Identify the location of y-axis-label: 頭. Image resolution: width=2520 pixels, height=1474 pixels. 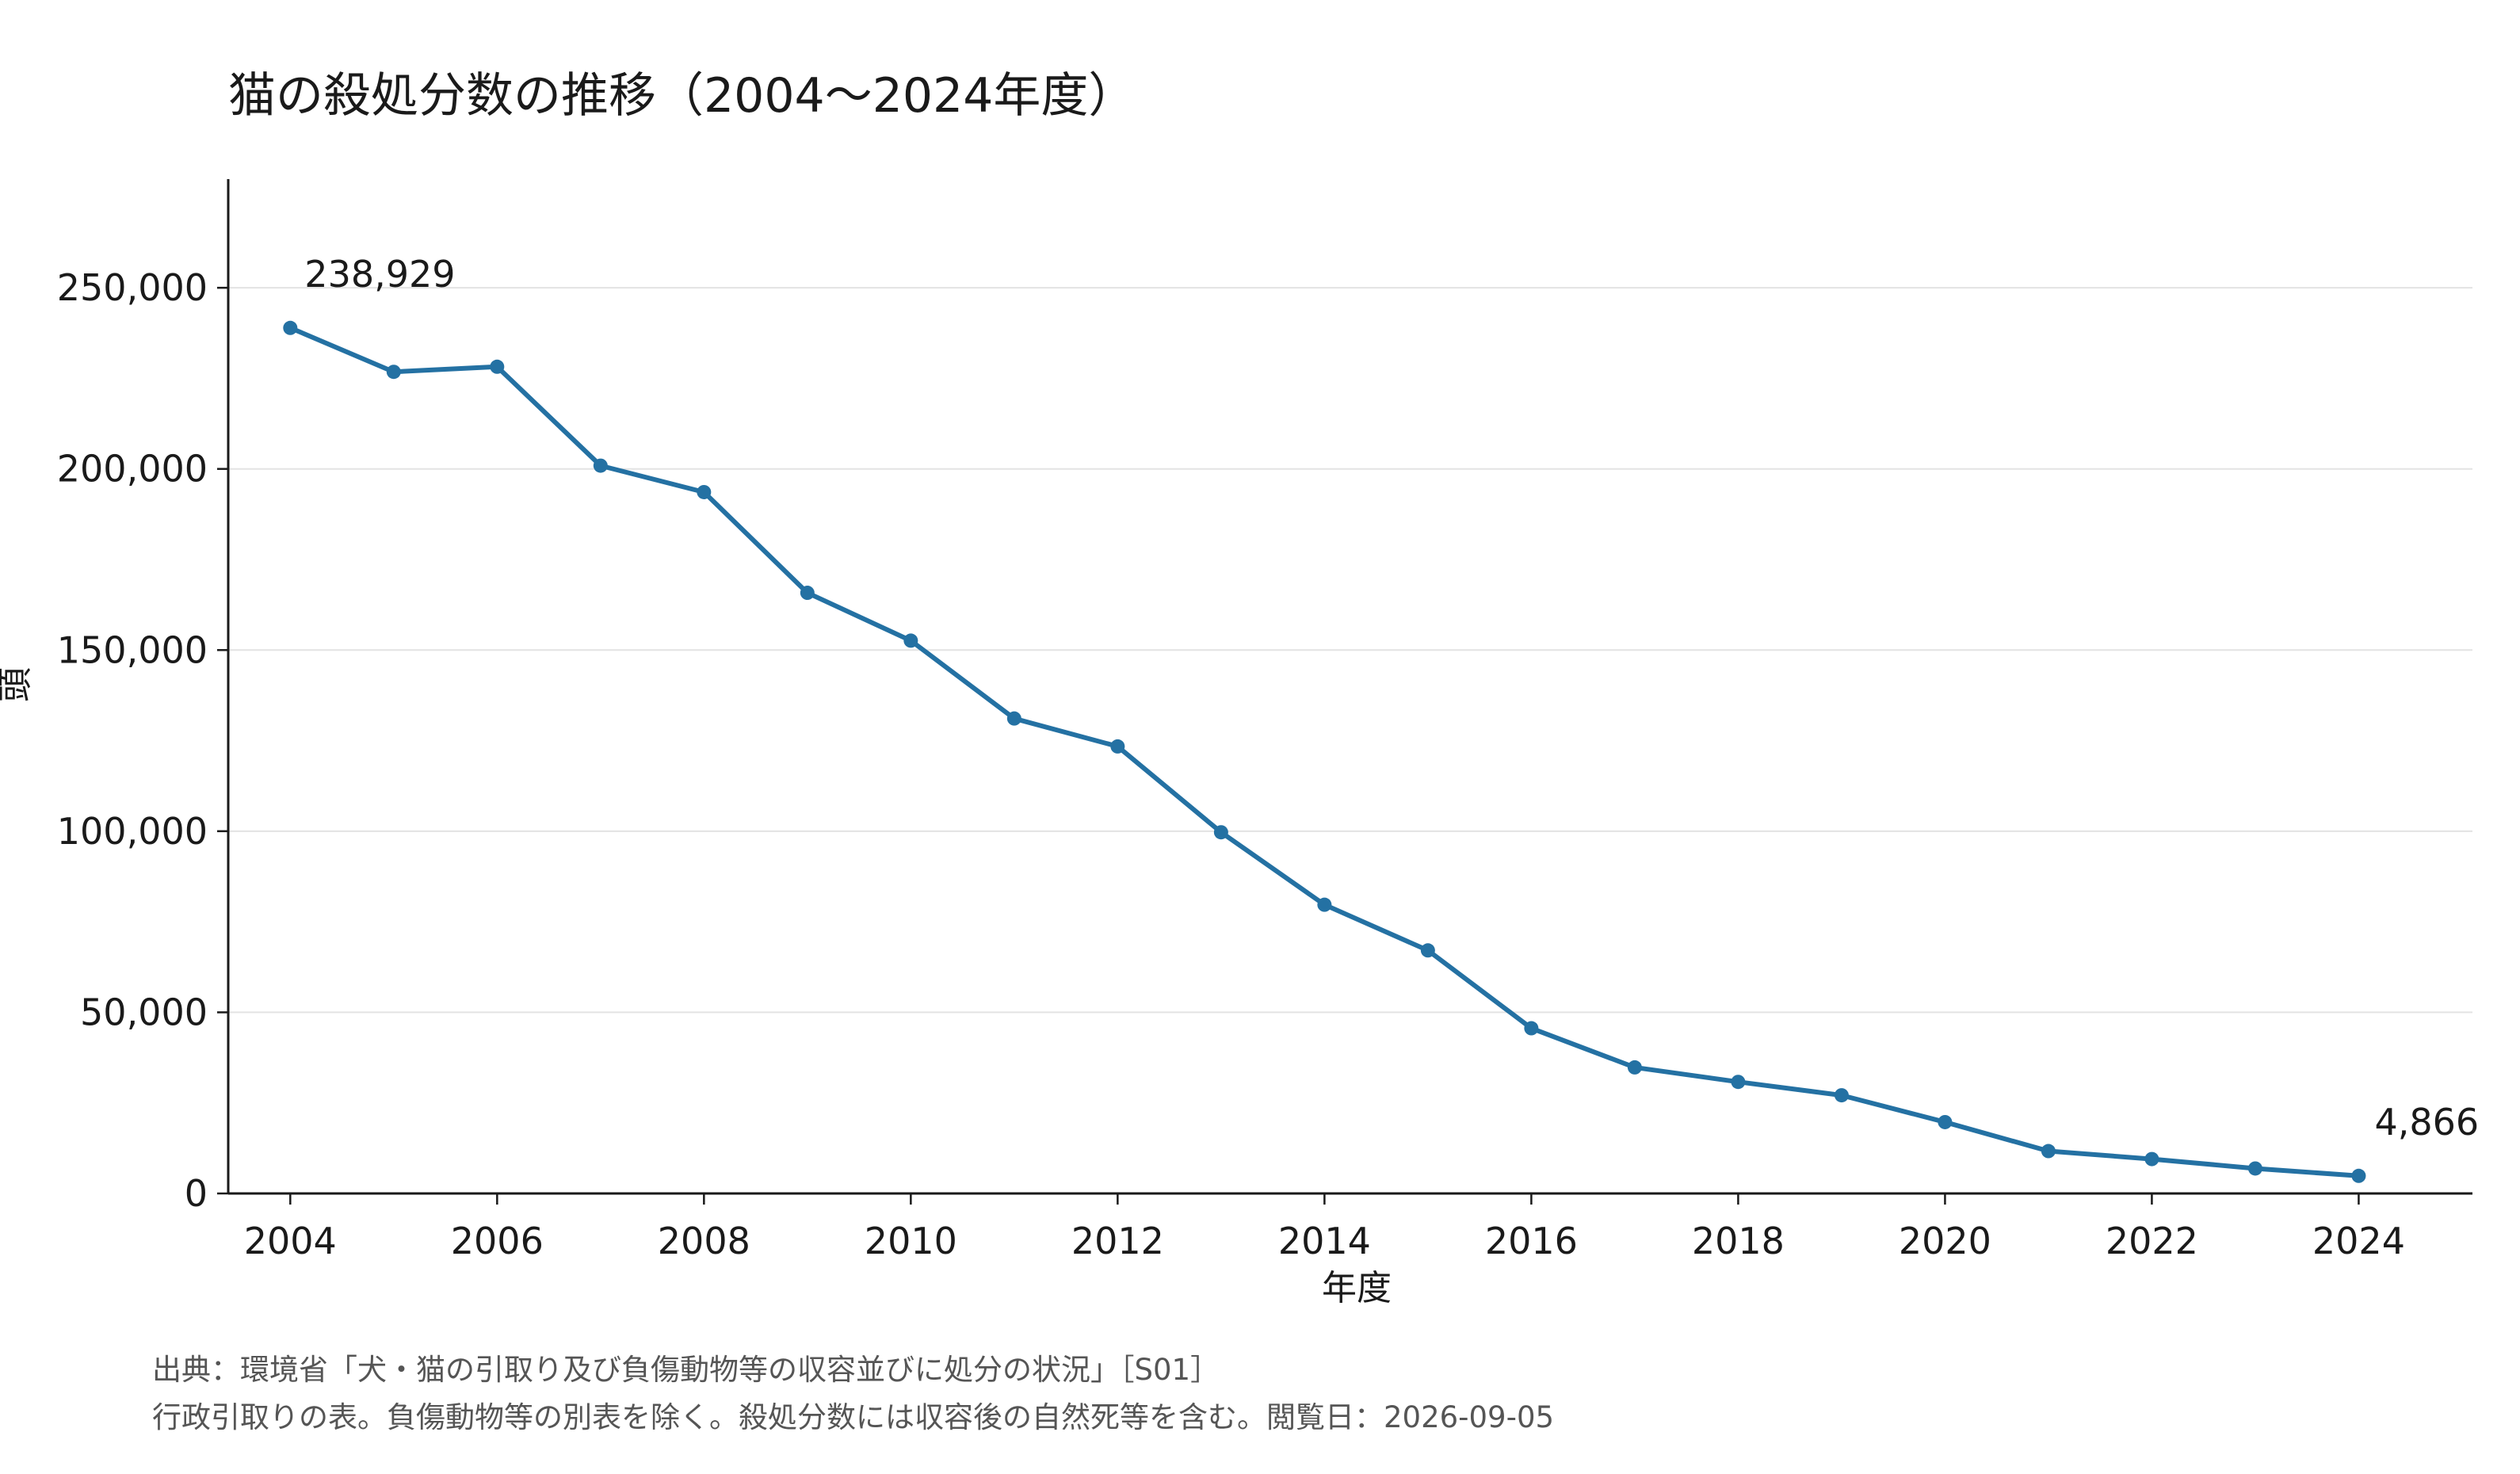
(18, 684).